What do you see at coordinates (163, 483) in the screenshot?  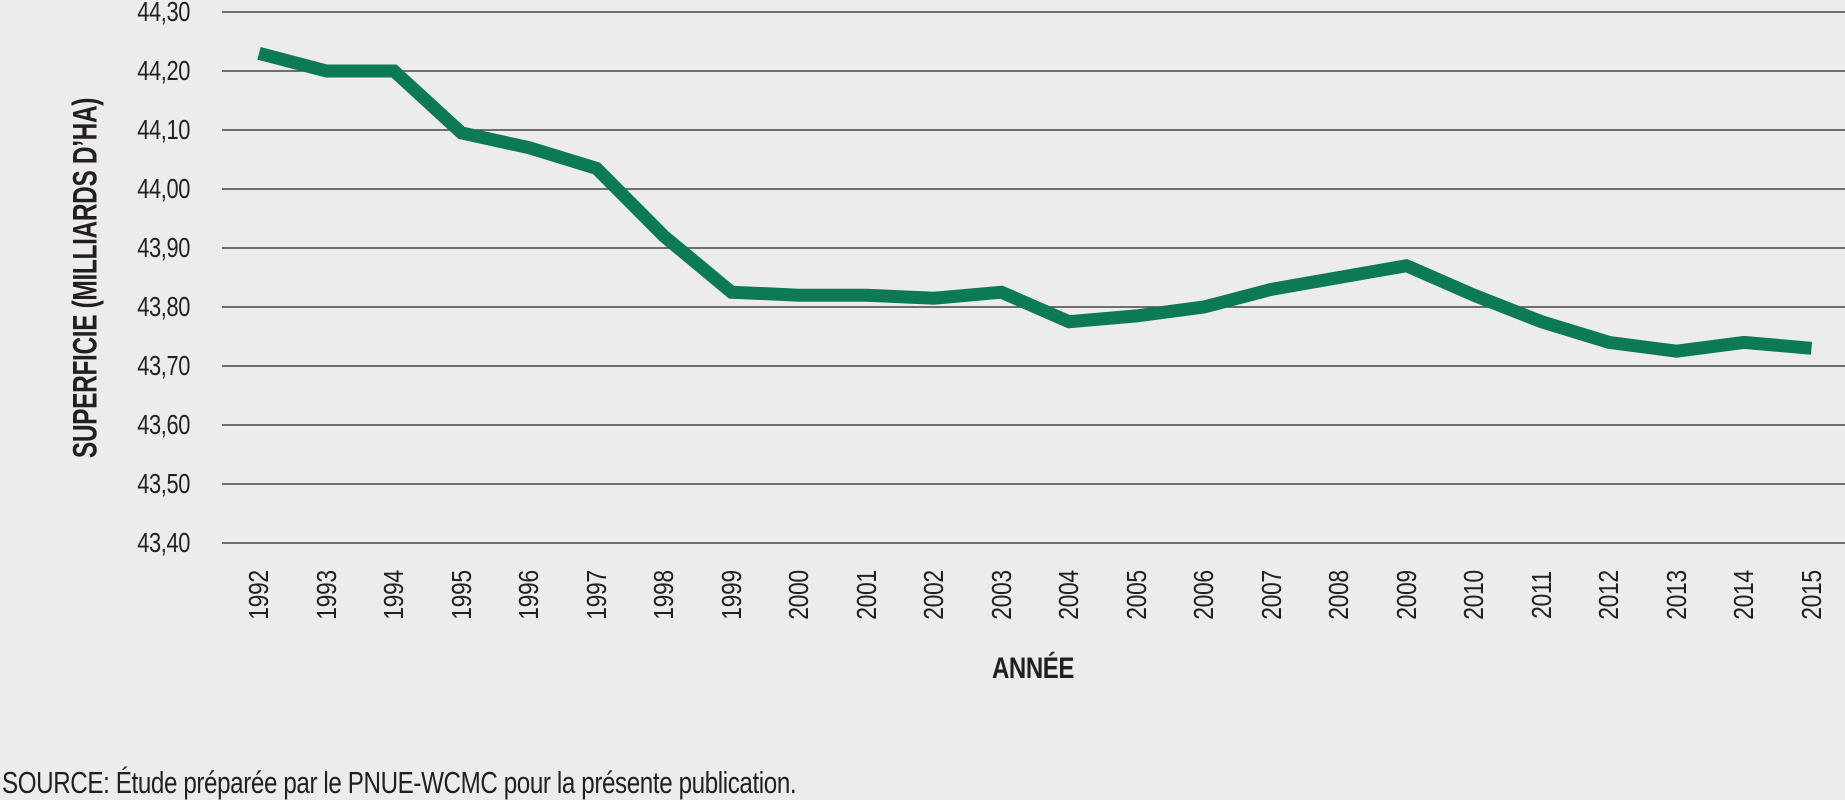 I see `y-tick-label-43-50: 43,50` at bounding box center [163, 483].